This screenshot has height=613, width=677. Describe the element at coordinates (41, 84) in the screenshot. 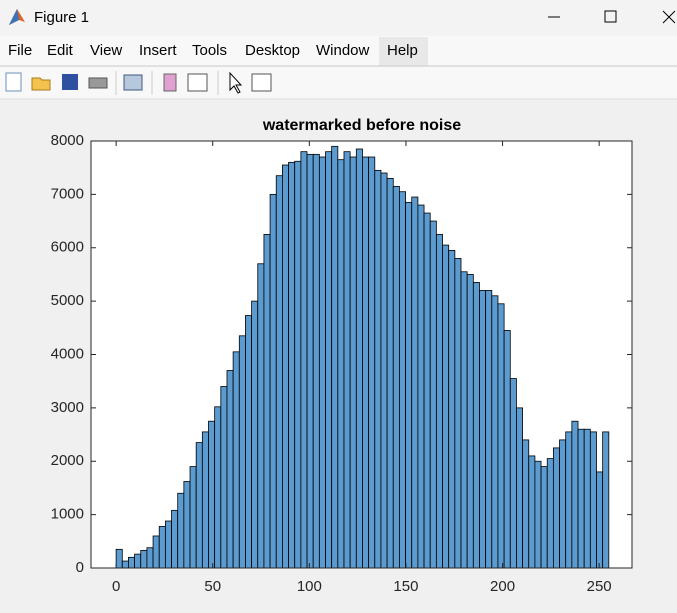

I see `open-icon` at that location.